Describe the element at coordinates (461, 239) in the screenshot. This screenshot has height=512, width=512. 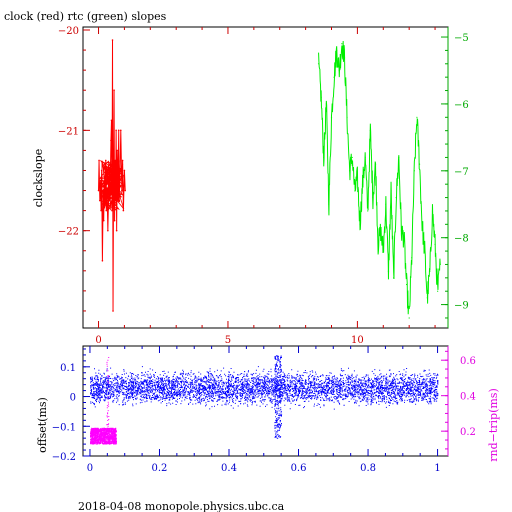
I see `rtc-y-tick-label: −8` at that location.